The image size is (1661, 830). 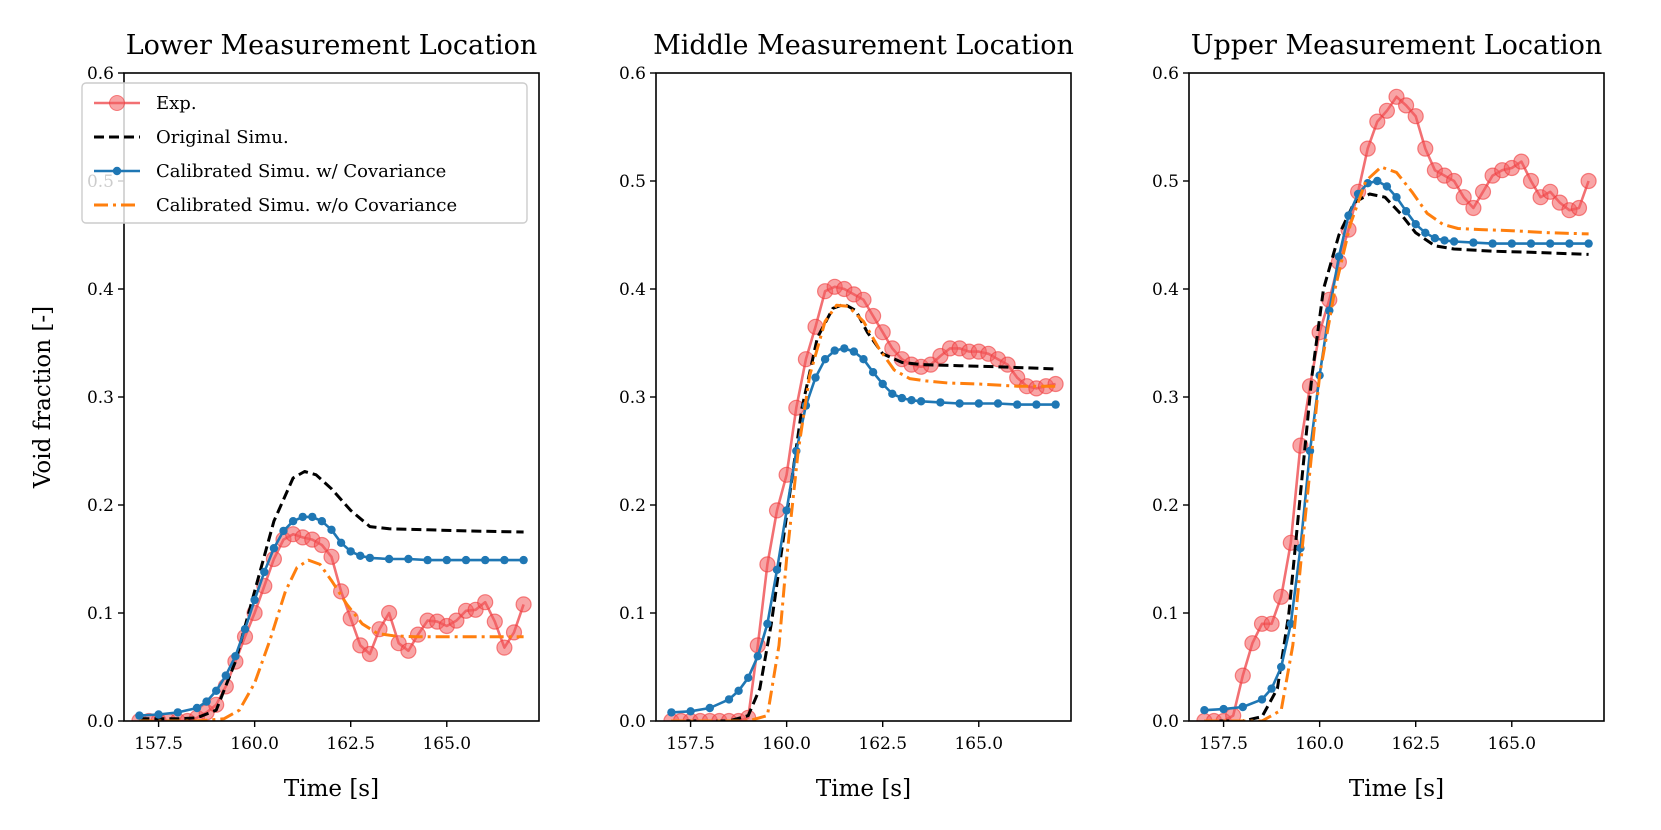 I want to click on y-tick-label: 0.0, so click(x=1165, y=722).